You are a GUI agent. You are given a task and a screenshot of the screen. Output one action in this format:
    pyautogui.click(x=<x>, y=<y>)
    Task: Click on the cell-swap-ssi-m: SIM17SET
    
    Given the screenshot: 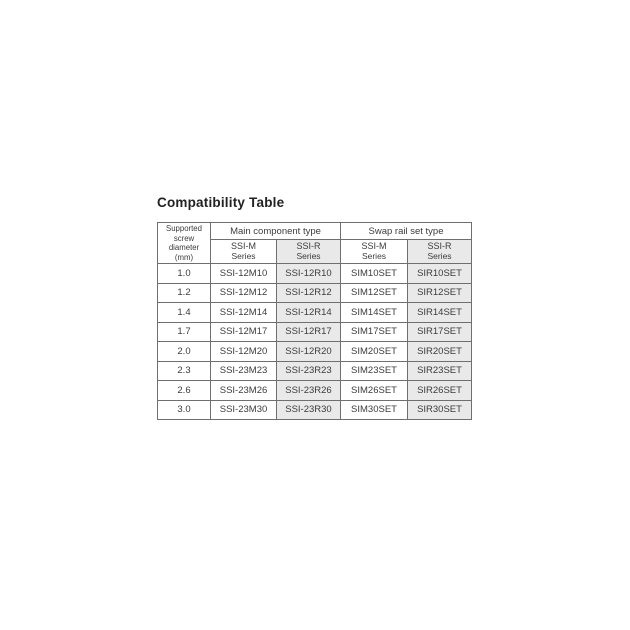 What is the action you would take?
    pyautogui.click(x=374, y=331)
    